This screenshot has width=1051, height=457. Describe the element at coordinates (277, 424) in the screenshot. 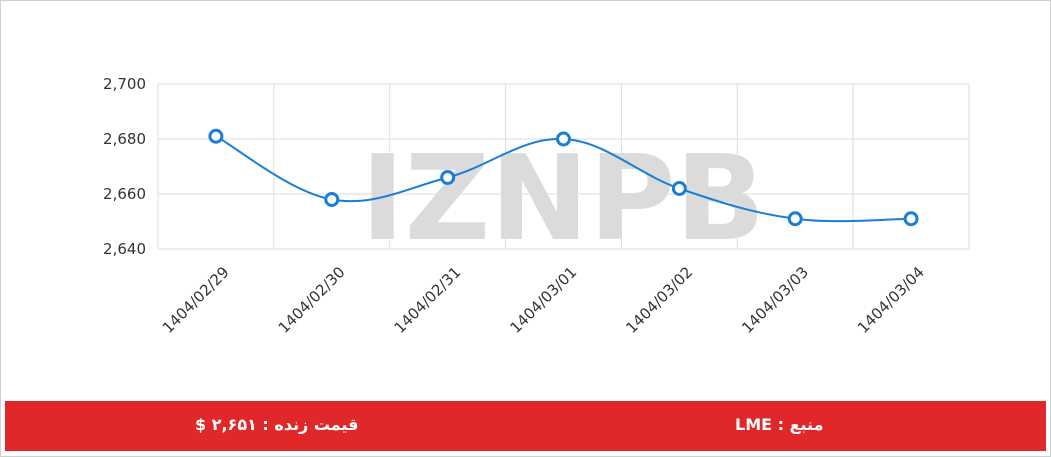

I see `live-price: قیمت زنده : ۲,۶۵۱ $` at that location.